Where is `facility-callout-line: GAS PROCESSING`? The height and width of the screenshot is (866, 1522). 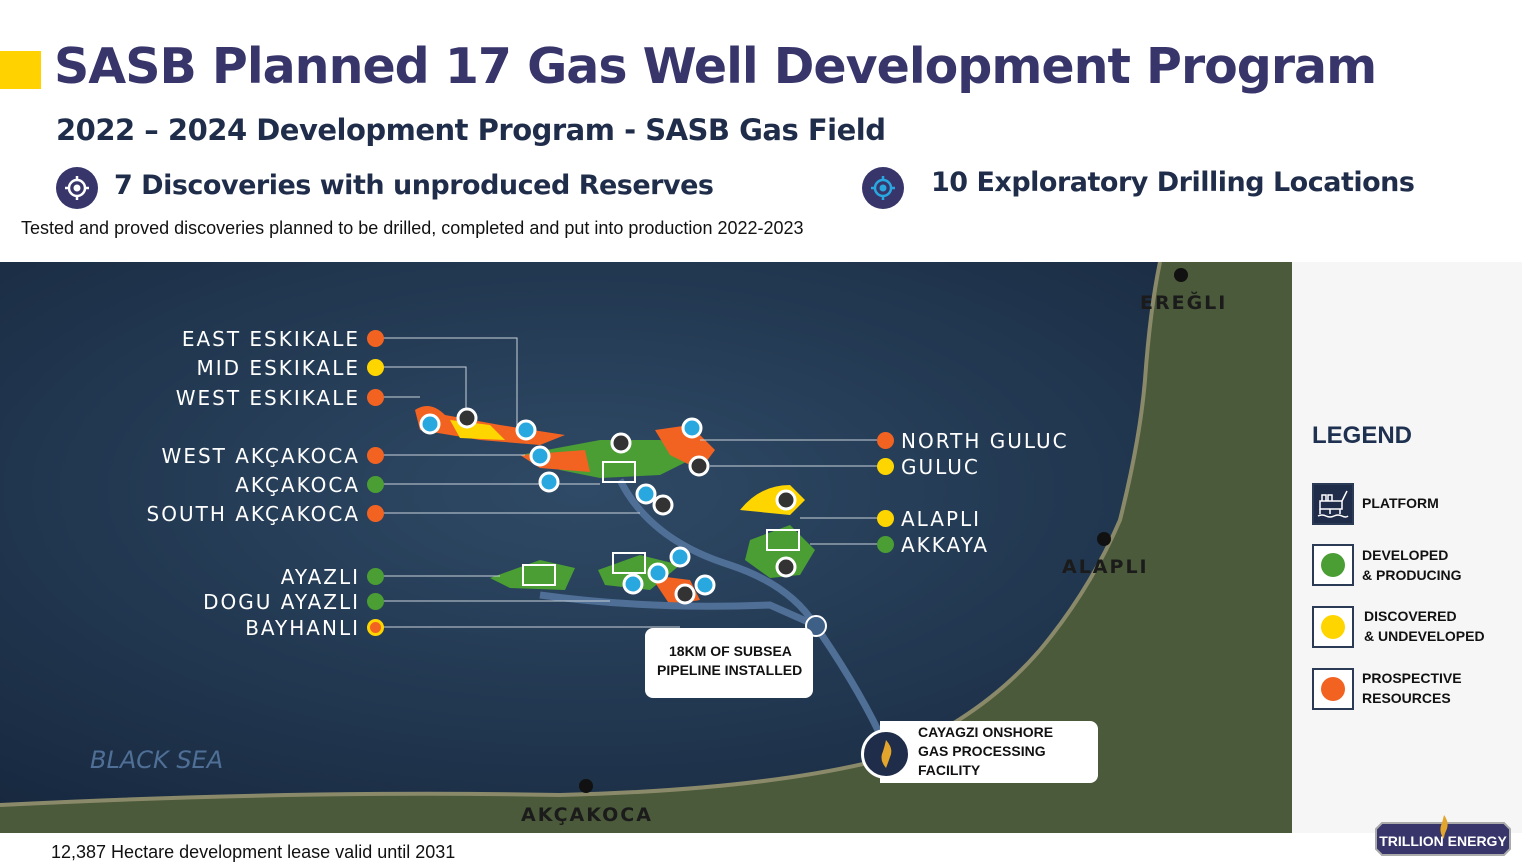 facility-callout-line: GAS PROCESSING is located at coordinates (982, 751).